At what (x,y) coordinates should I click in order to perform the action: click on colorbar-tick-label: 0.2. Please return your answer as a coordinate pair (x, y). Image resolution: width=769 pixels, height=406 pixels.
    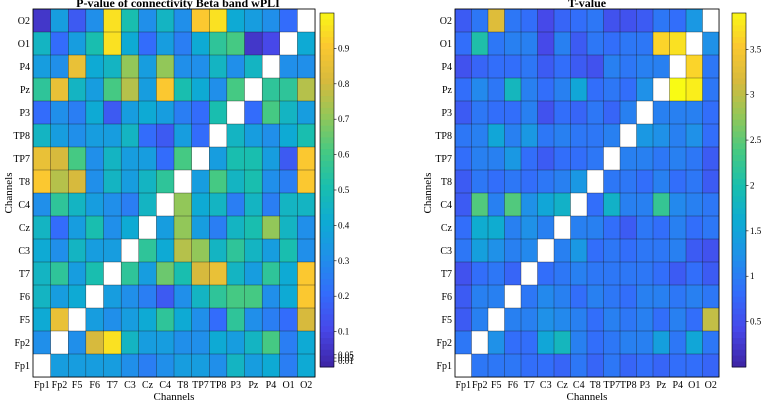
    Looking at the image, I should click on (343, 296).